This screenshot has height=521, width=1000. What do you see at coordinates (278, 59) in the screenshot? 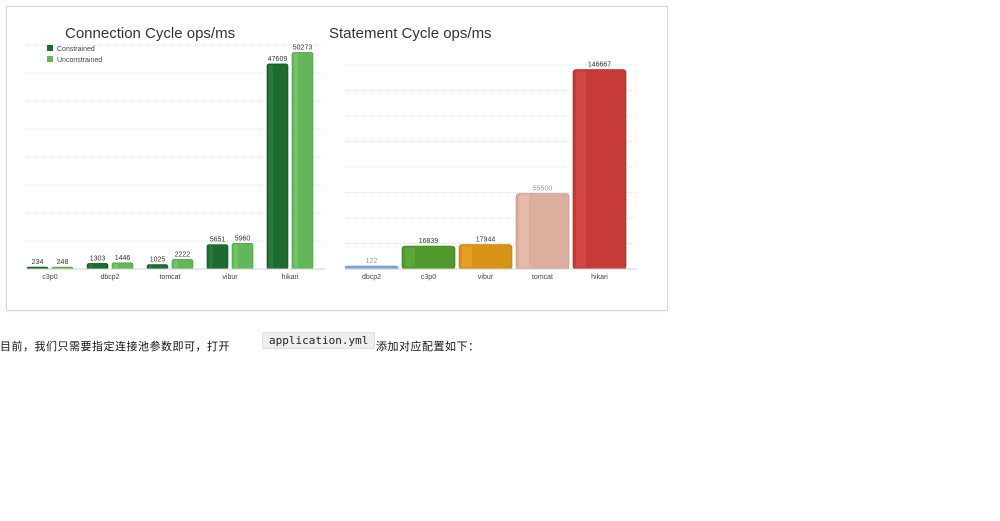
I see `bar-value-label: 47609` at bounding box center [278, 59].